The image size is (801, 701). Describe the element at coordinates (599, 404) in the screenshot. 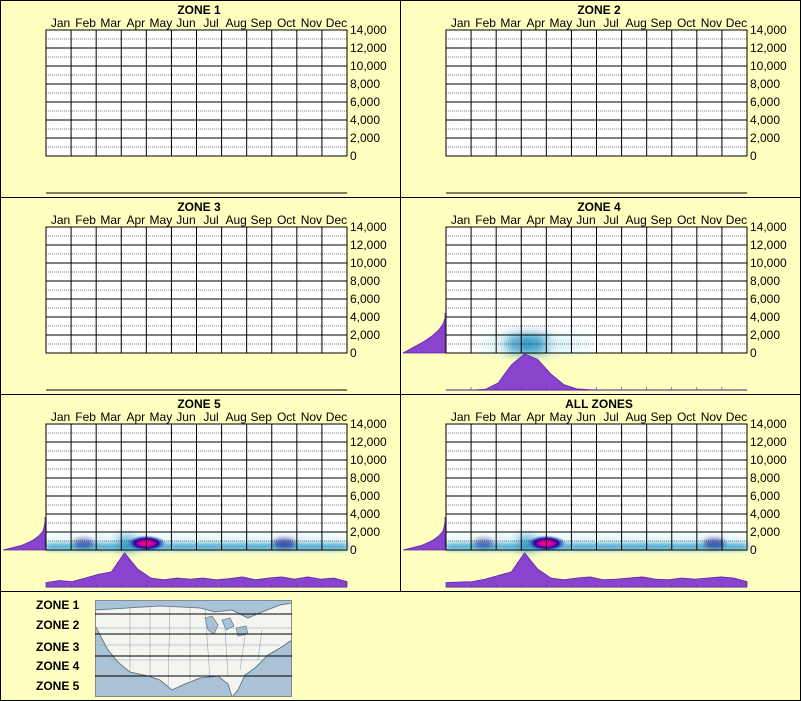

I see `chart-title: ALL ZONES` at that location.